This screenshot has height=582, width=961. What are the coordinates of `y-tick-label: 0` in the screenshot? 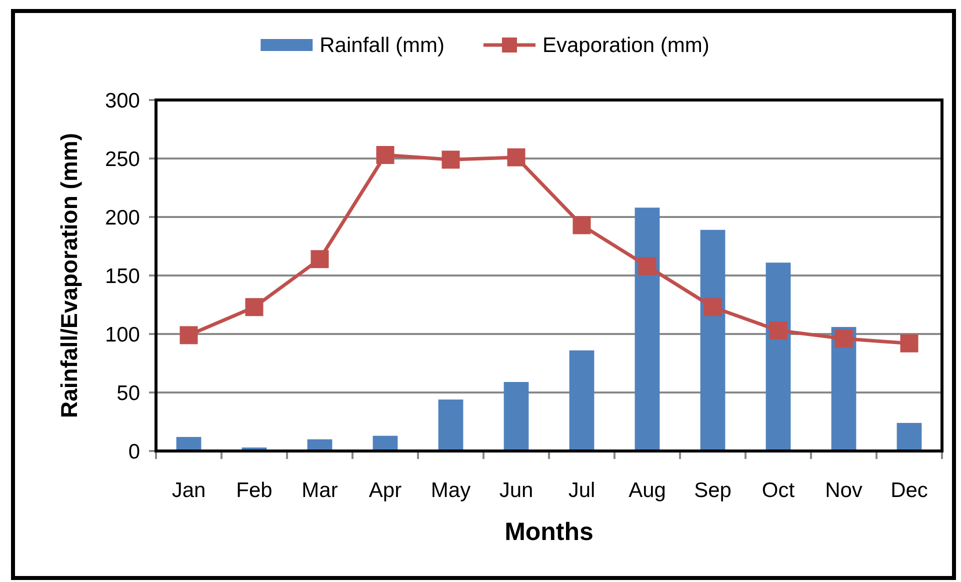 It's located at (134, 452).